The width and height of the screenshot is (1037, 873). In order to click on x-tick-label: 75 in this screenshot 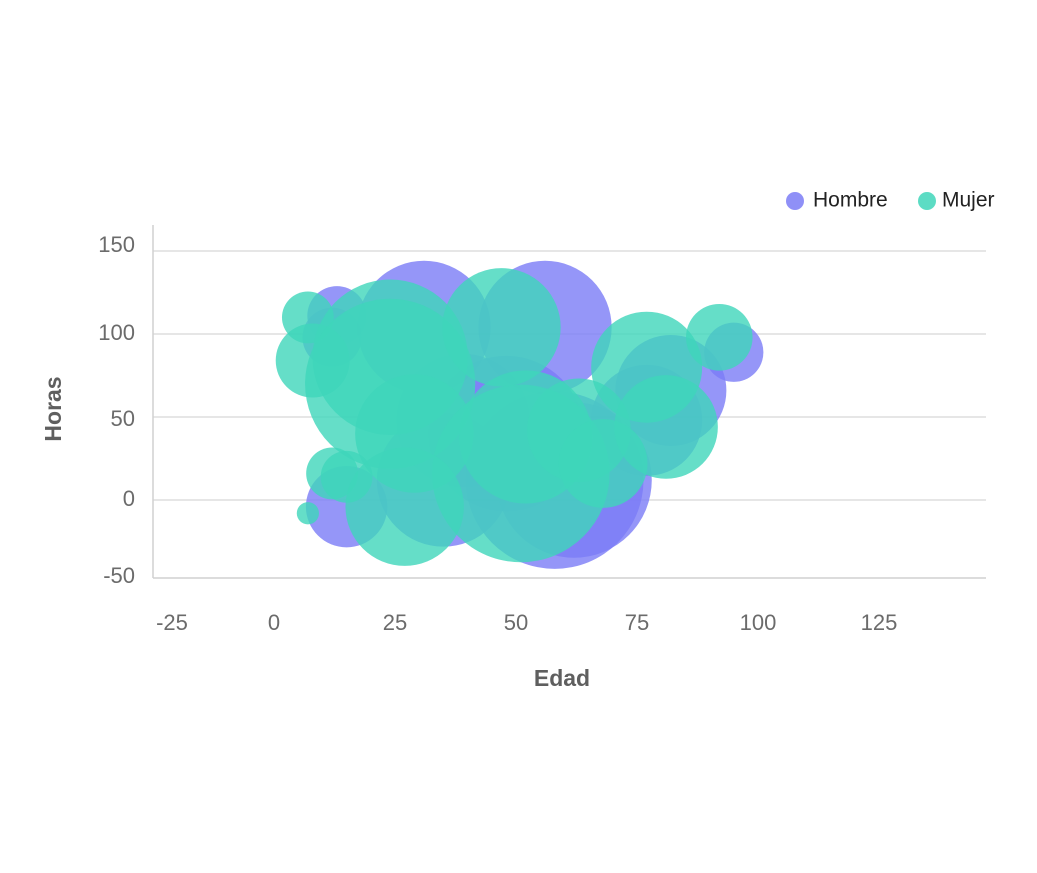, I will do `click(637, 622)`.